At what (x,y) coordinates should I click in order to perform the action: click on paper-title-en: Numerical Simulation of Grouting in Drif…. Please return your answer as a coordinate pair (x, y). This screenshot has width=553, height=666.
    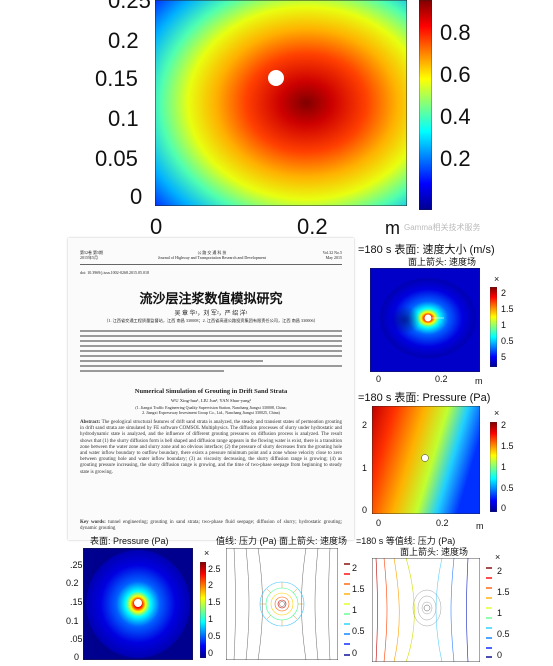
    Looking at the image, I should click on (211, 391).